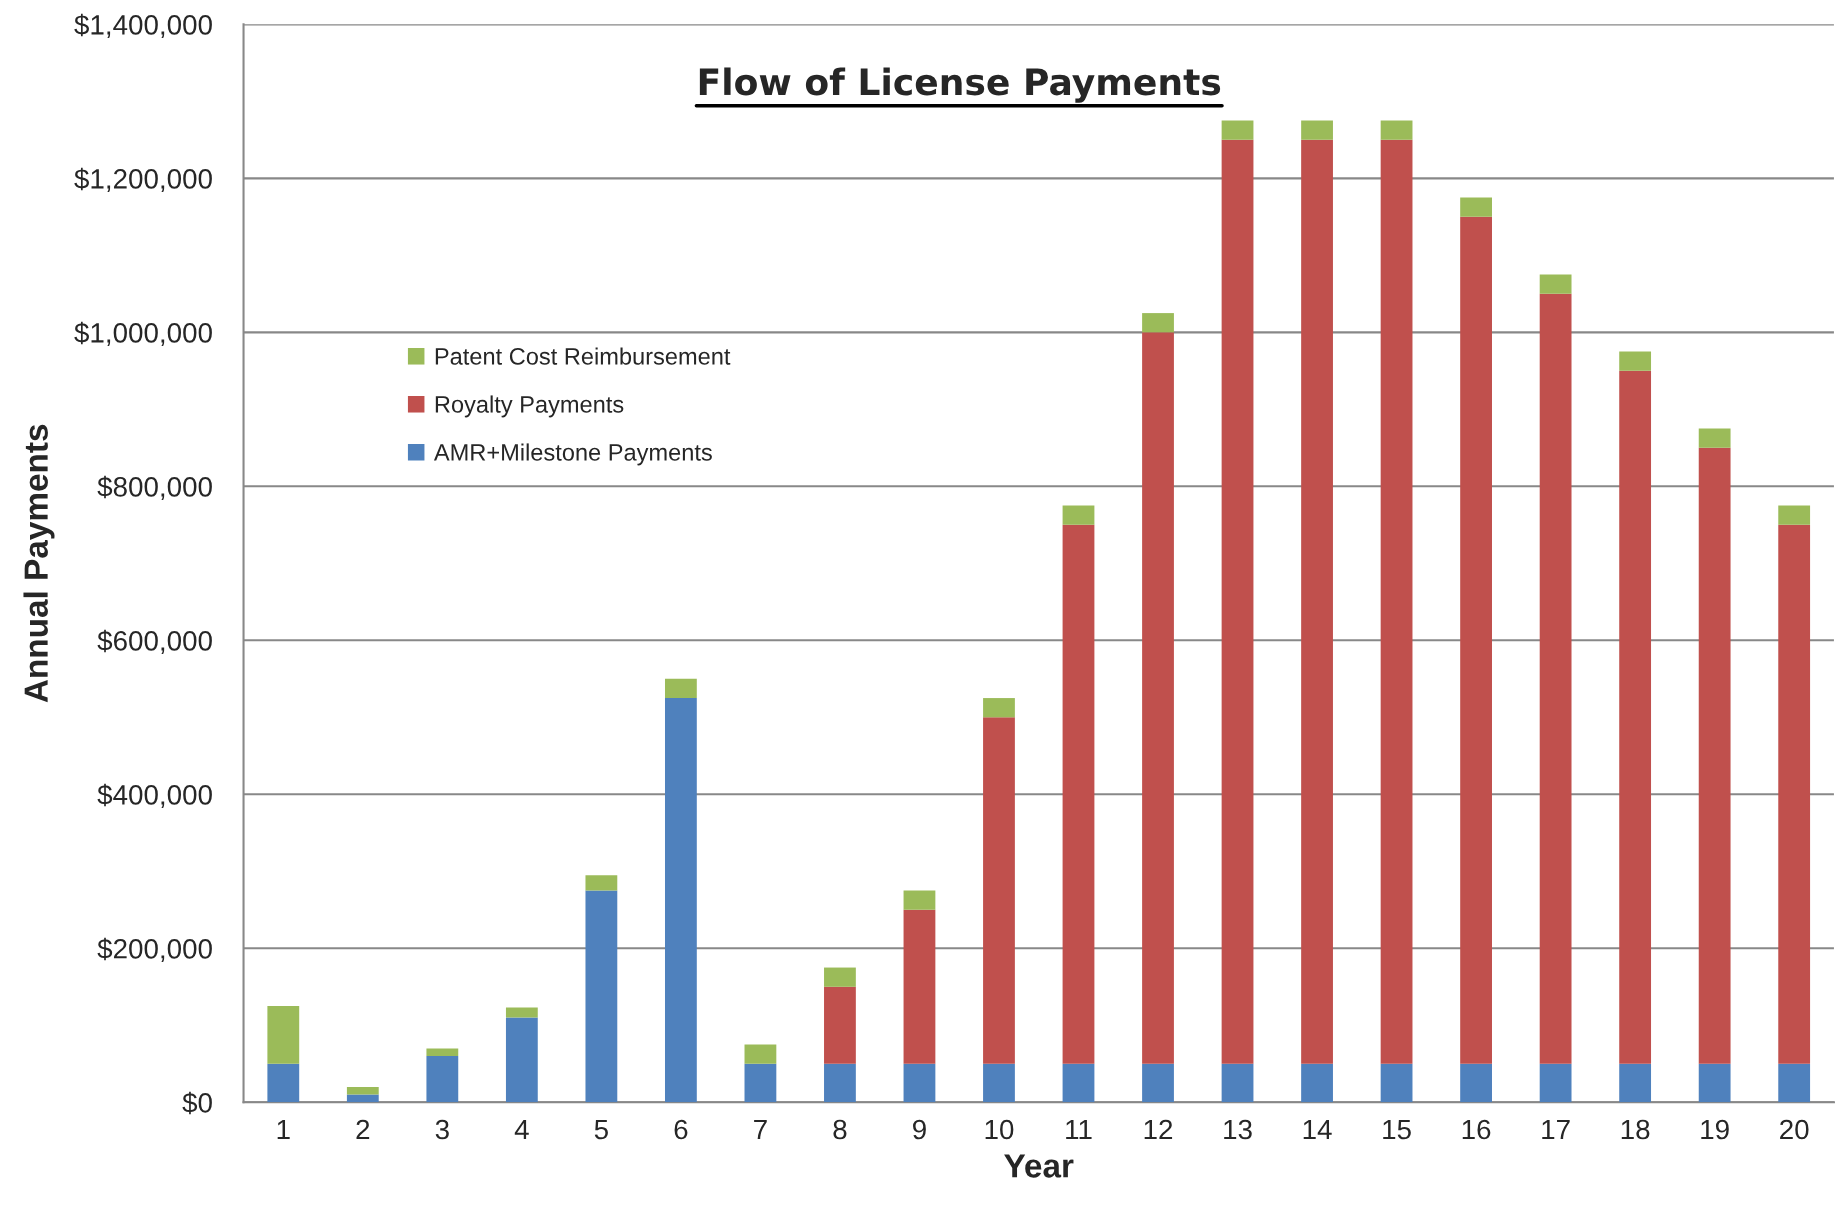 The height and width of the screenshot is (1218, 1845). I want to click on x-tick-label: 11, so click(1079, 1129).